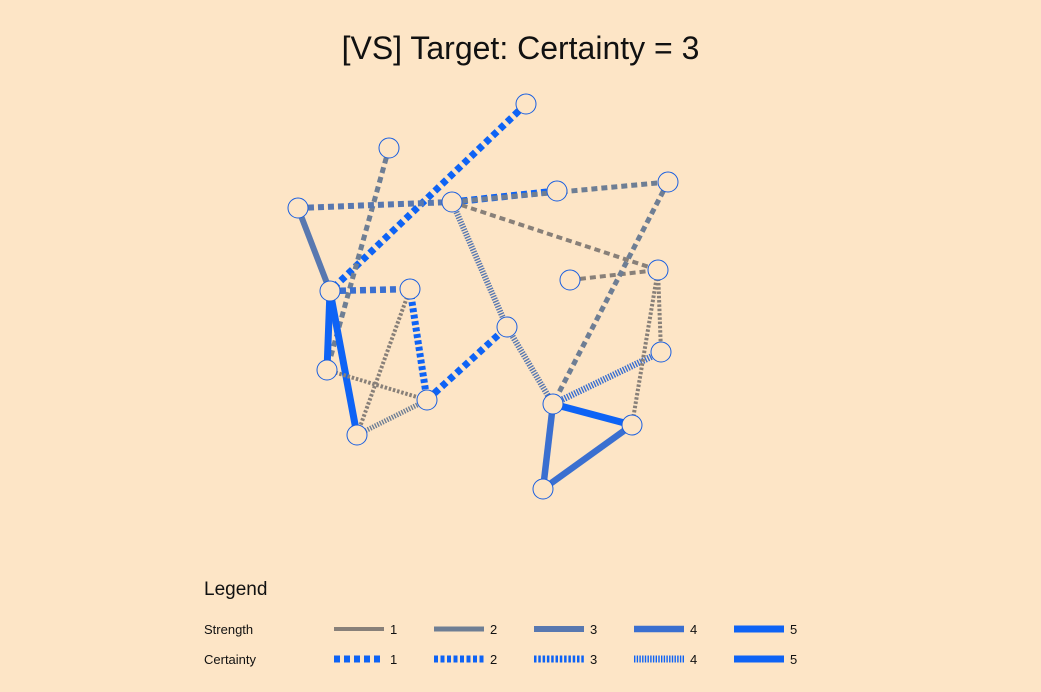 This screenshot has width=1041, height=692. What do you see at coordinates (543, 489) in the screenshot?
I see `node-n18` at bounding box center [543, 489].